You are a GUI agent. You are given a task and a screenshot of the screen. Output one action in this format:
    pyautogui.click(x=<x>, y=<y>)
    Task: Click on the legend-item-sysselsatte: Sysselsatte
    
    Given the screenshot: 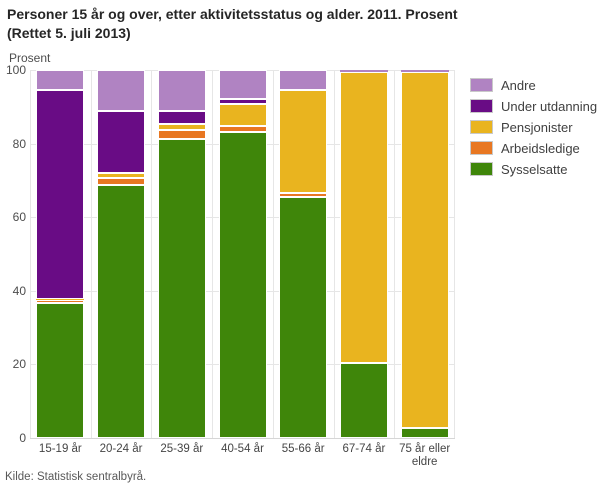 What is the action you would take?
    pyautogui.click(x=533, y=169)
    